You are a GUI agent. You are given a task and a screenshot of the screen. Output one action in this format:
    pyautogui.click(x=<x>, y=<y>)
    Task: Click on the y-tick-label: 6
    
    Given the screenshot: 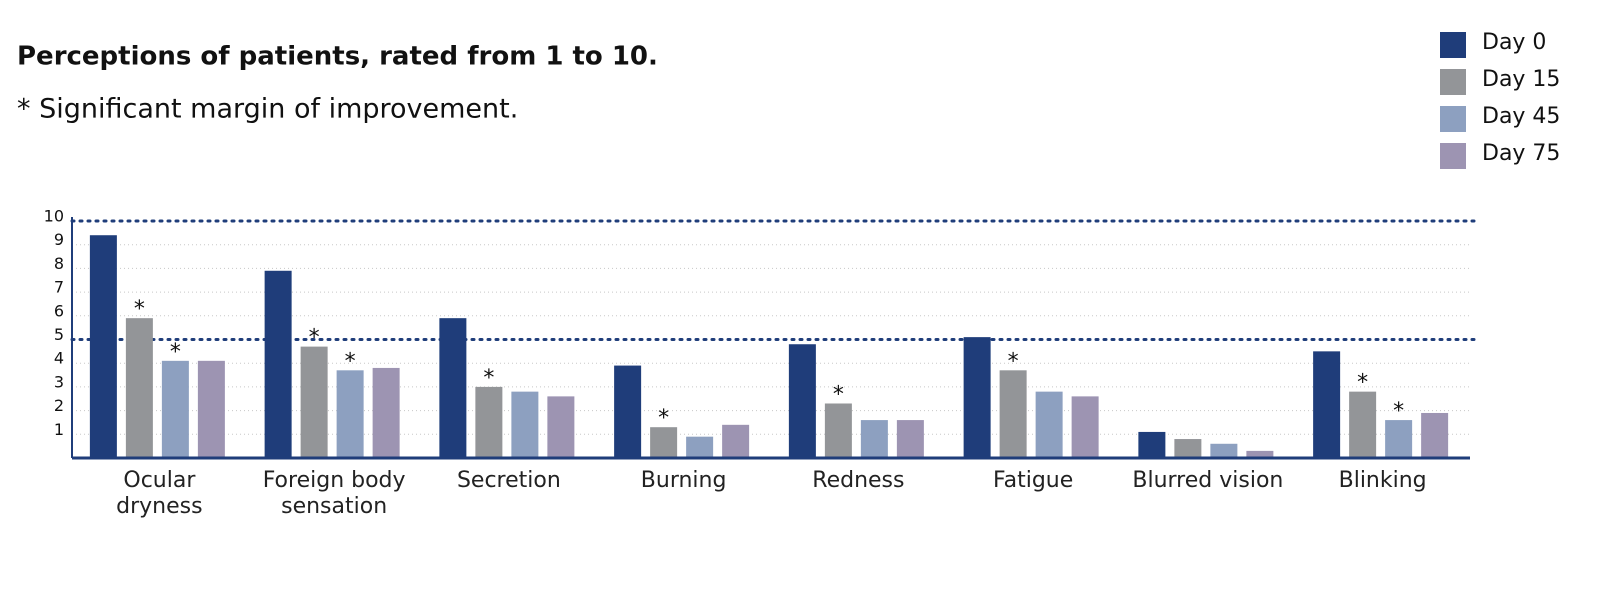 What is the action you would take?
    pyautogui.click(x=59, y=310)
    